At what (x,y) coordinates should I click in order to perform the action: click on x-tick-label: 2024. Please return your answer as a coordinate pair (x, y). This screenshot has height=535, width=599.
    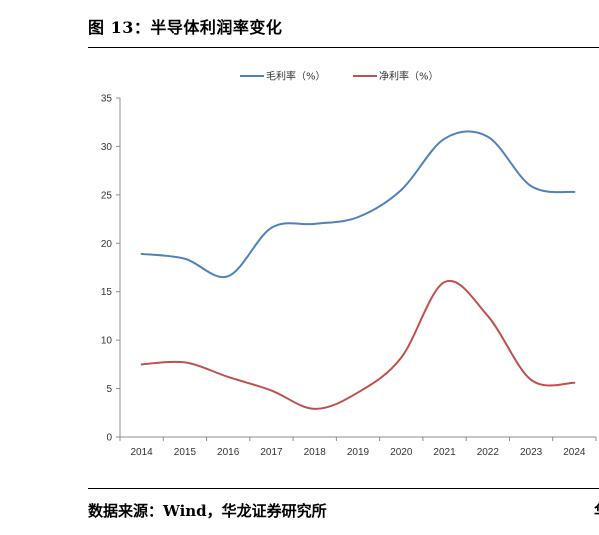
    Looking at the image, I should click on (574, 452).